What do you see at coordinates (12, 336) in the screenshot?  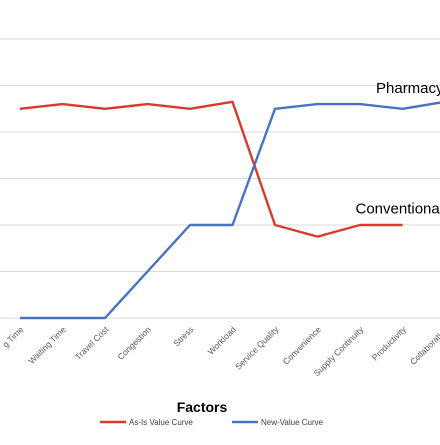 I see `x-tick-label: g Time` at bounding box center [12, 336].